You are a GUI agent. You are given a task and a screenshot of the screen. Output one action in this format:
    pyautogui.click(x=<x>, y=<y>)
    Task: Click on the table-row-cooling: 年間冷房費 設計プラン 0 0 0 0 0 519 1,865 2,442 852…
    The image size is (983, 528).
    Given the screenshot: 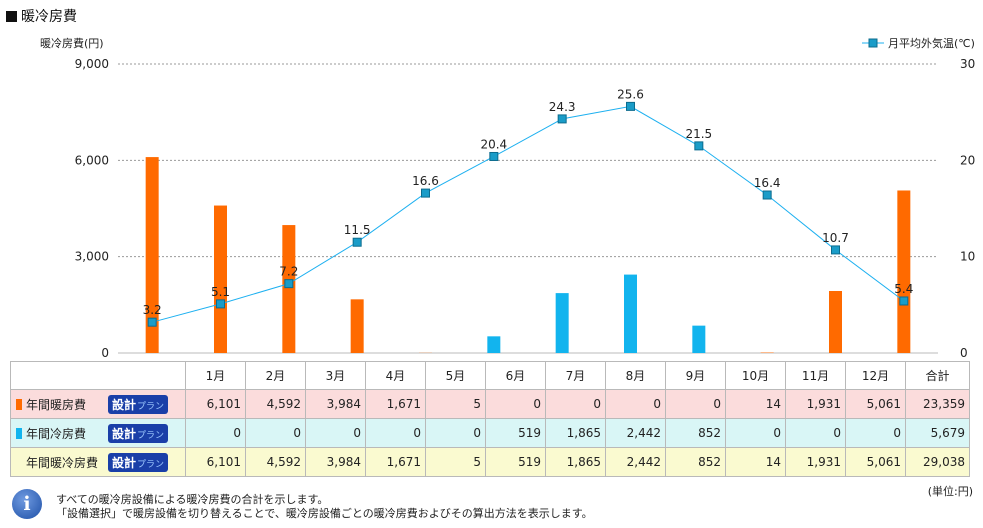 What is the action you would take?
    pyautogui.click(x=490, y=433)
    